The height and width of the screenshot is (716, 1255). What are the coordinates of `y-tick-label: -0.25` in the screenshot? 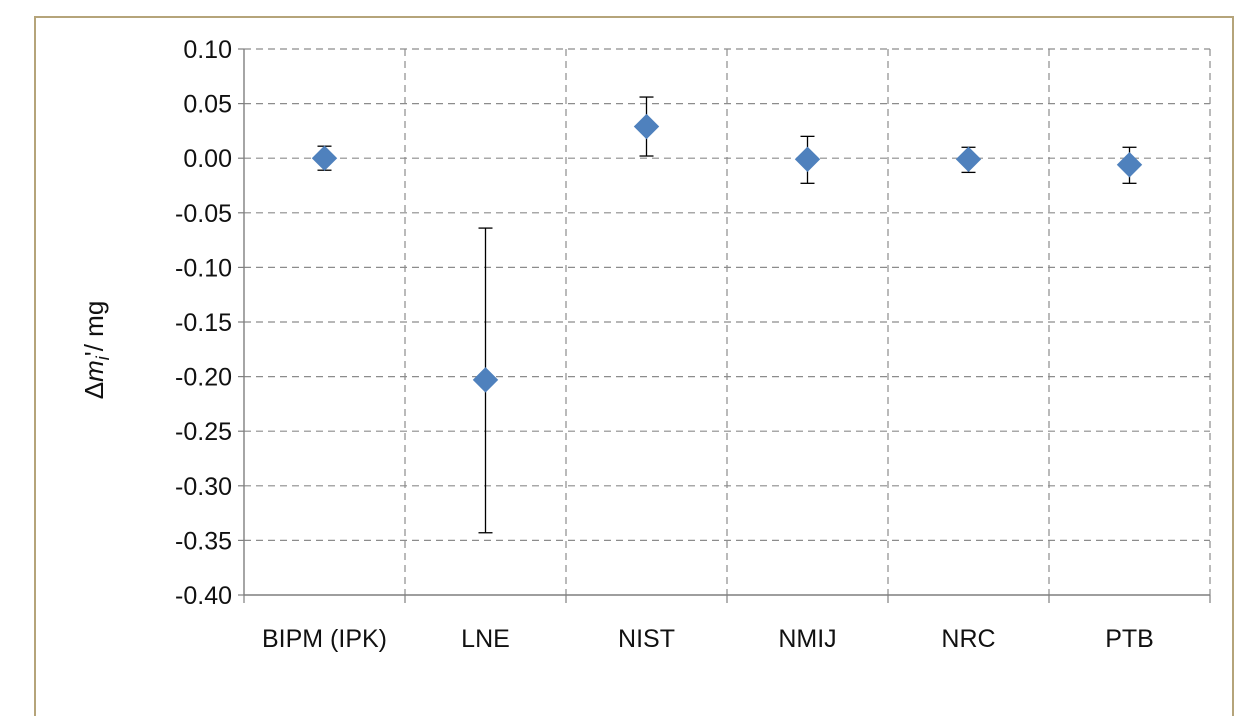 It's located at (203, 432).